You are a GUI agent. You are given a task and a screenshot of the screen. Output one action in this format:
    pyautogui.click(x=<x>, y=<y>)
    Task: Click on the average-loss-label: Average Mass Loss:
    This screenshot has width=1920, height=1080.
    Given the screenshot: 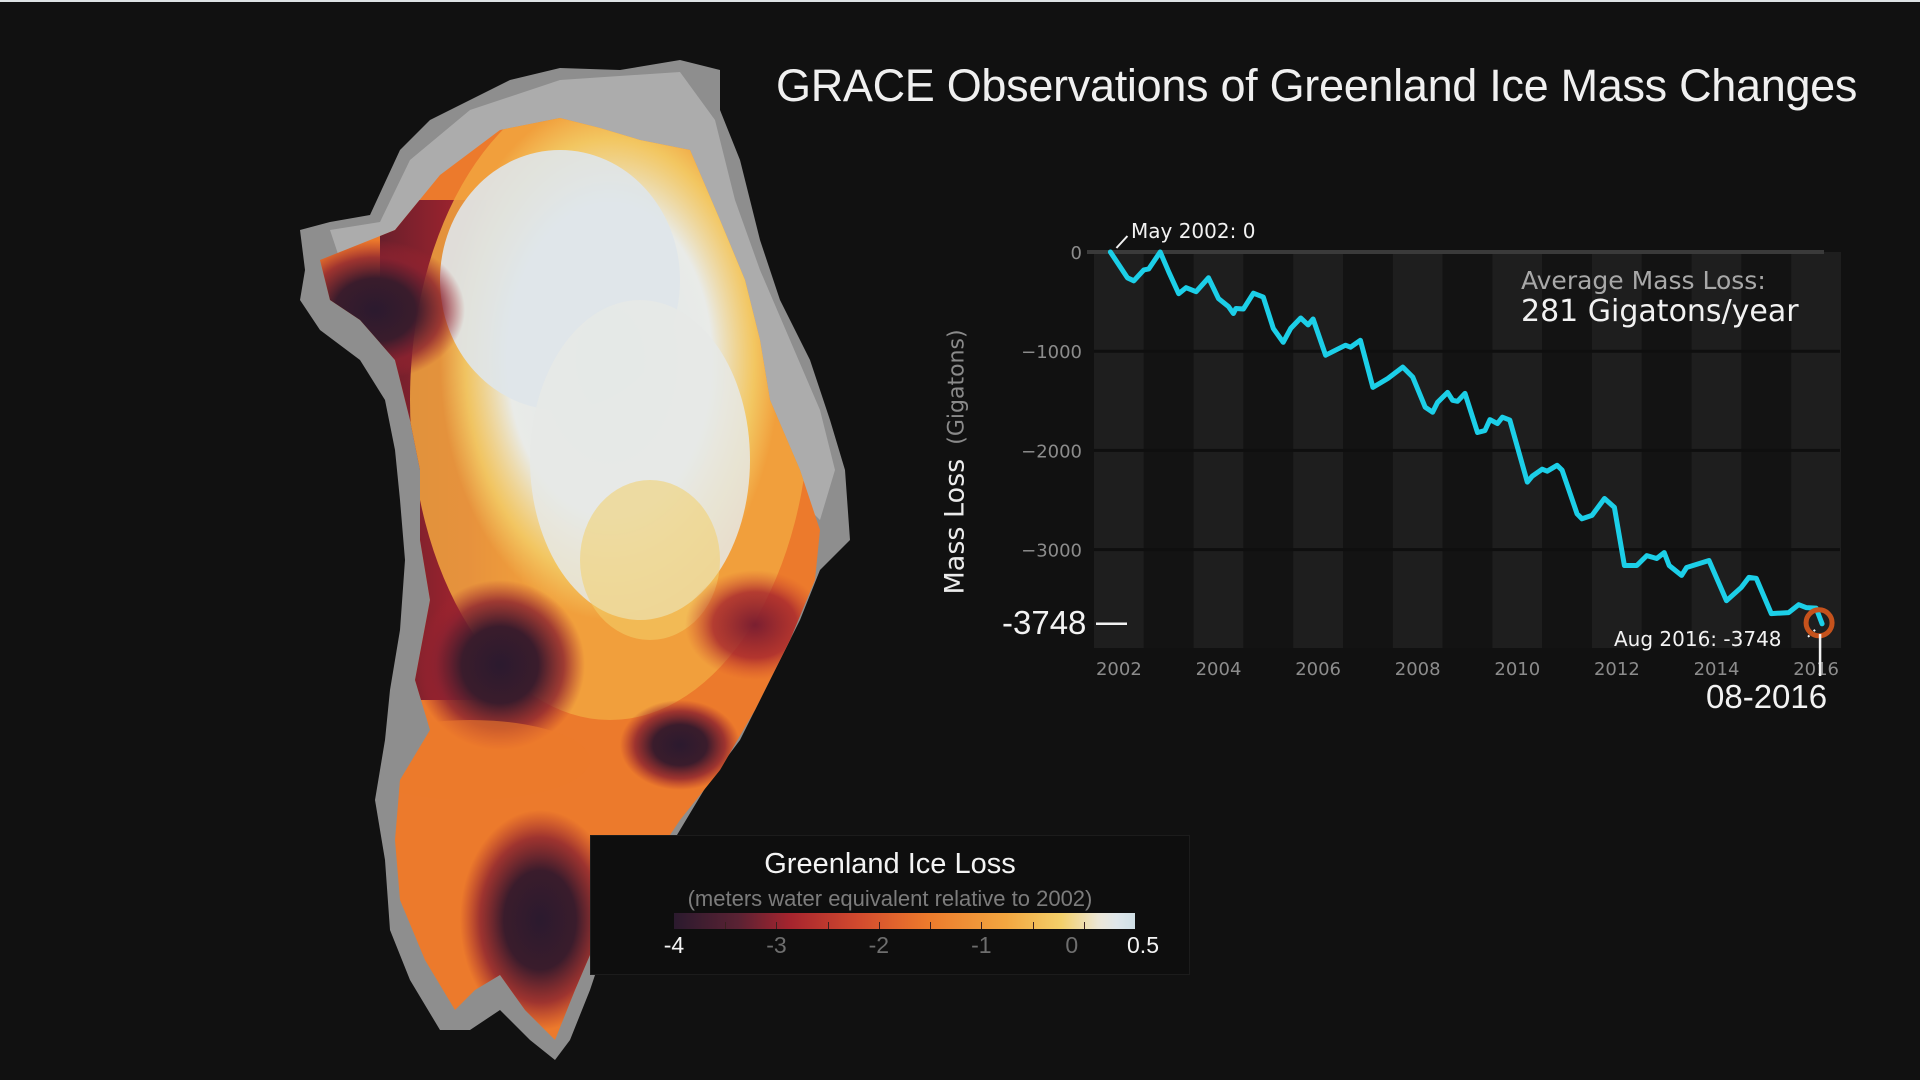 What is the action you would take?
    pyautogui.click(x=1643, y=280)
    